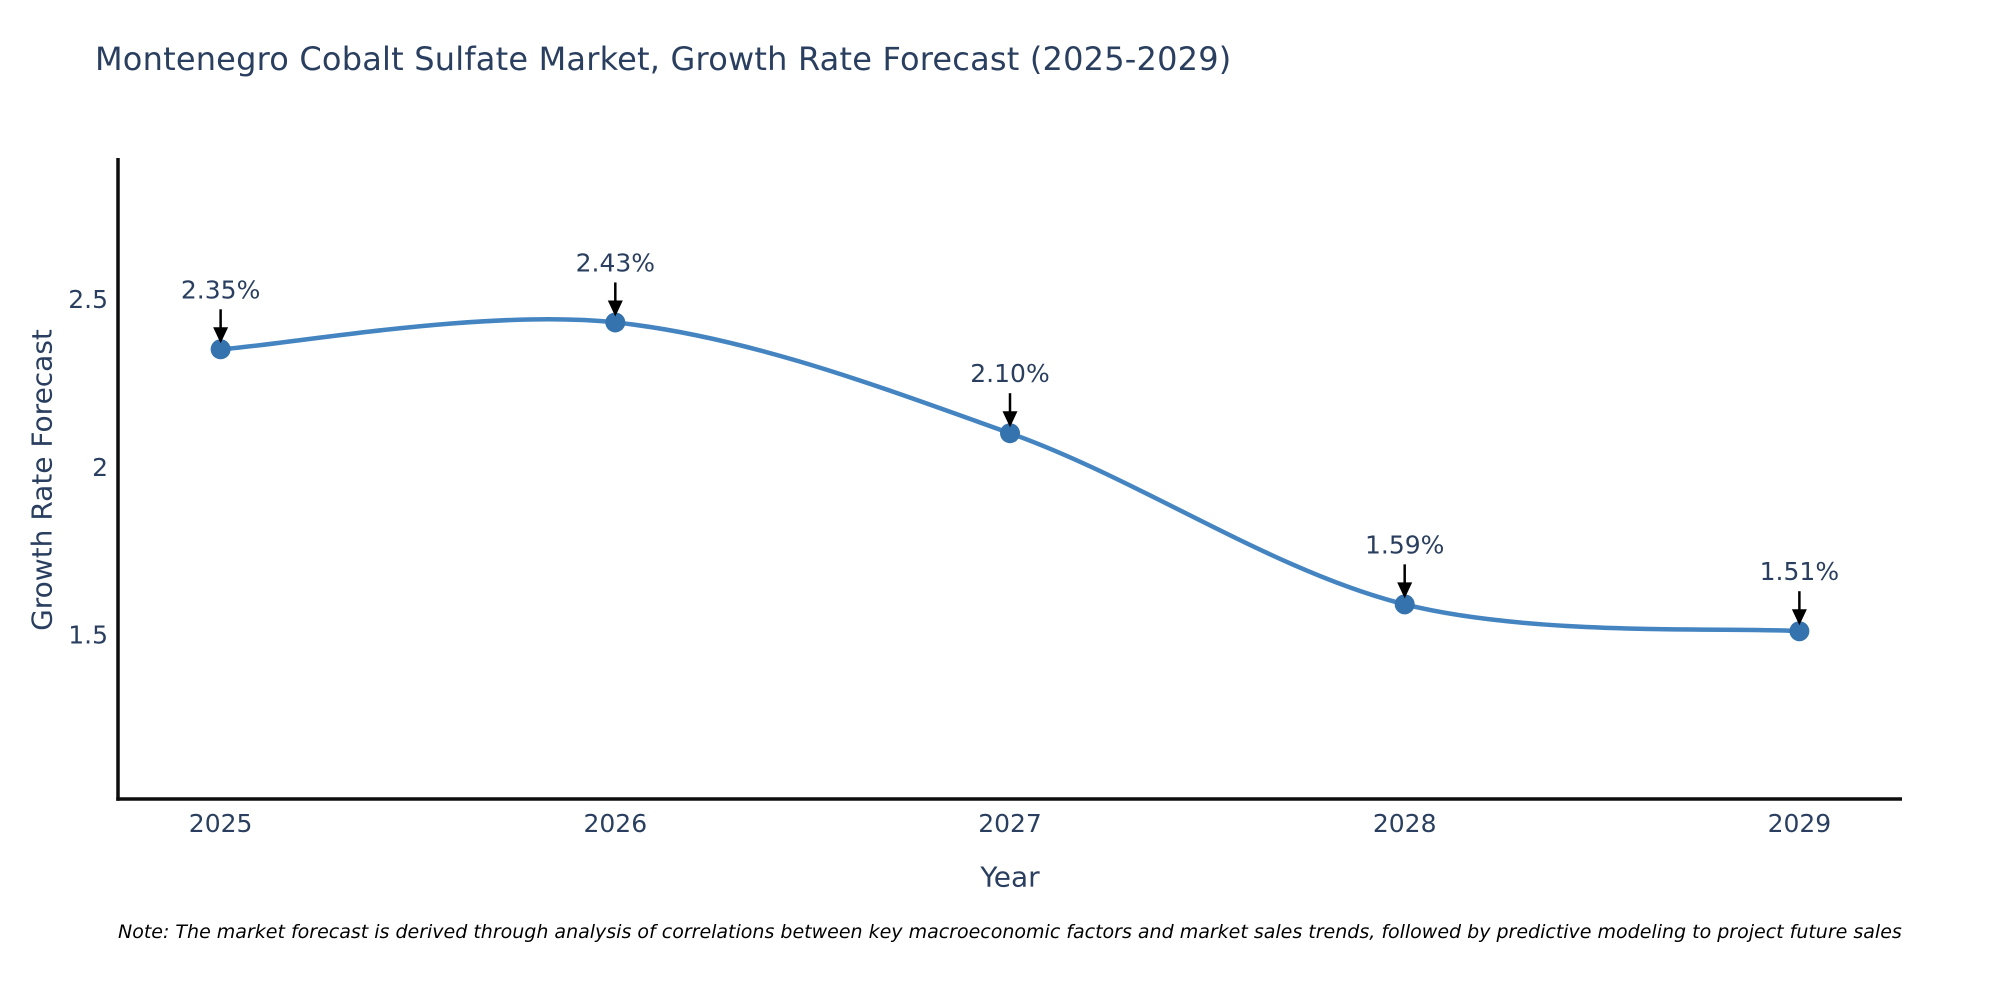  What do you see at coordinates (1800, 823) in the screenshot?
I see `x-tick-label: 2029` at bounding box center [1800, 823].